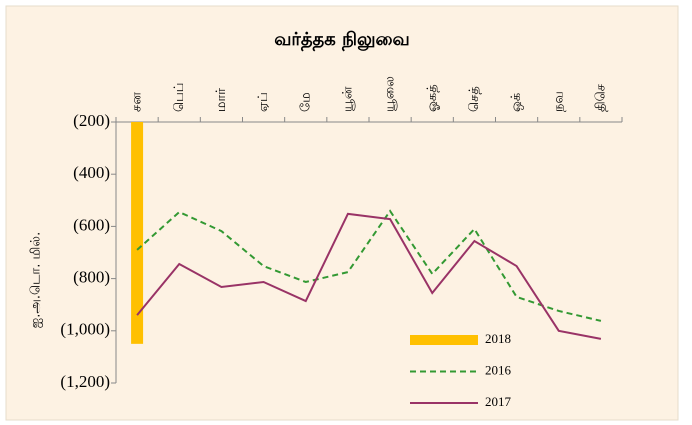 This screenshot has height=425, width=692. I want to click on x-tick-label: மே, so click(305, 102).